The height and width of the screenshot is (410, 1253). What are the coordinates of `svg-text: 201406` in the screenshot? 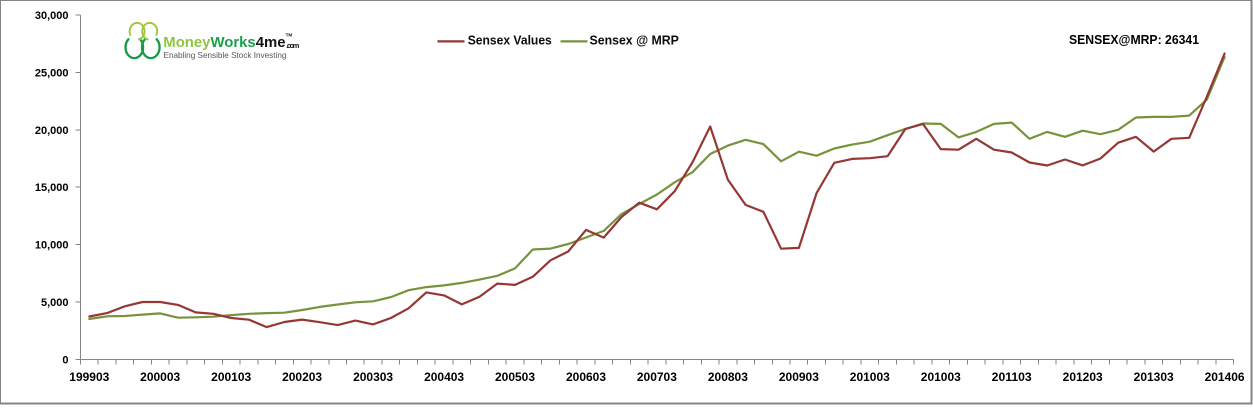 It's located at (1225, 377).